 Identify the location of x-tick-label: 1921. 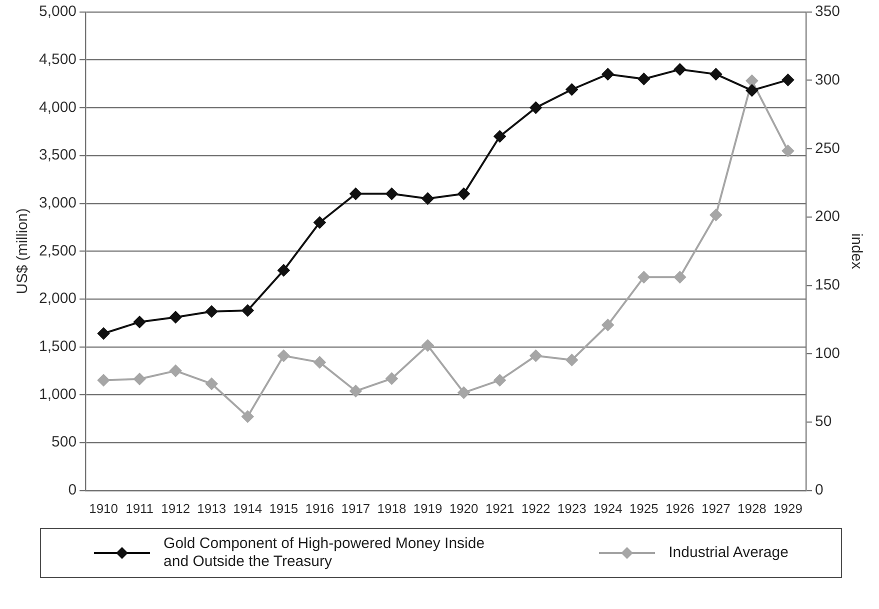
(499, 508).